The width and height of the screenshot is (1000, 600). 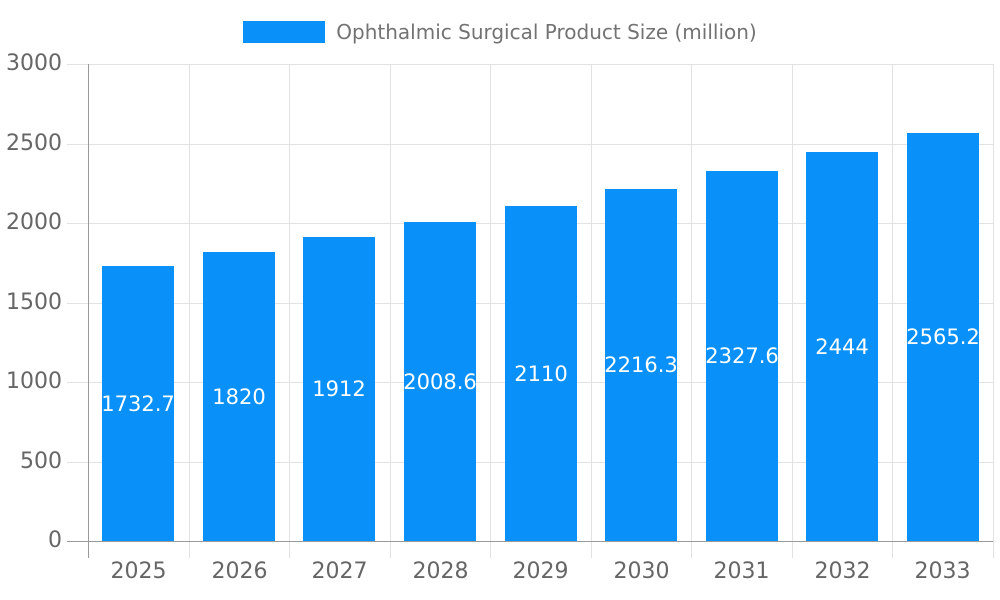 I want to click on bar-2029: 2110, so click(x=541, y=373).